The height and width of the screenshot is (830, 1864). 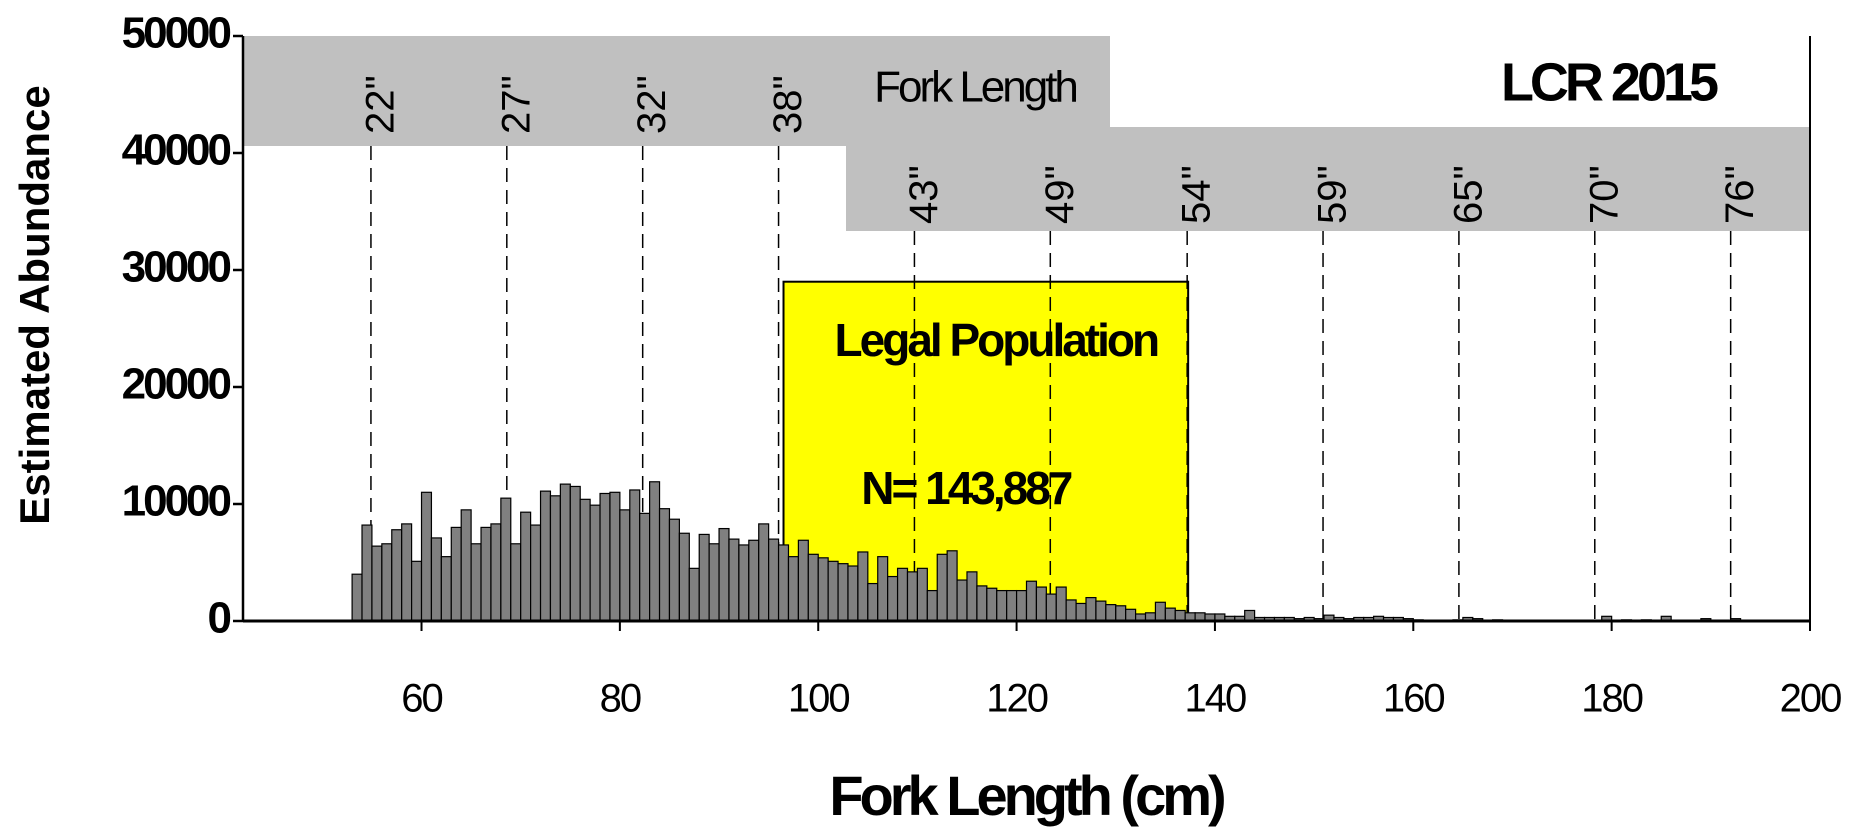 I want to click on y-tick-label: 0, so click(x=219, y=618).